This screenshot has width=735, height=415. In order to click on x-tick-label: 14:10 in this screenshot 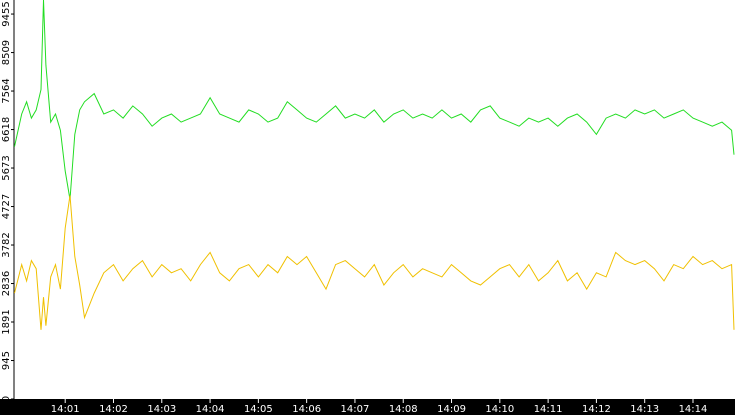, I will do `click(499, 409)`.